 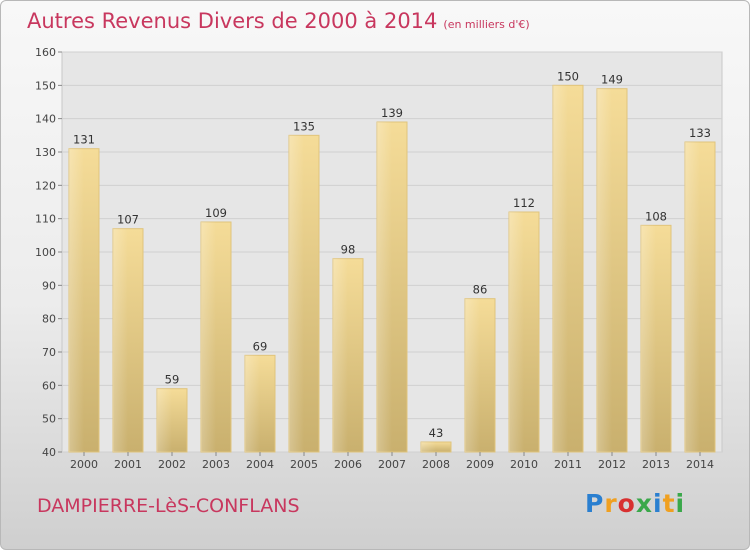 I want to click on bar-value-label: 108, so click(x=656, y=216).